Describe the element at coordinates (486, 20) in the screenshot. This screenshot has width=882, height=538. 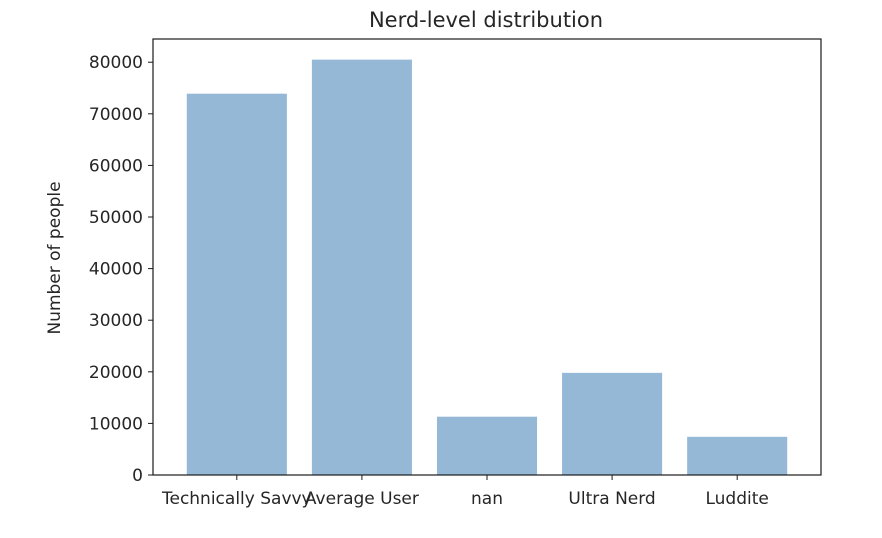
I see `chart-title: Nerd-level distribution` at that location.